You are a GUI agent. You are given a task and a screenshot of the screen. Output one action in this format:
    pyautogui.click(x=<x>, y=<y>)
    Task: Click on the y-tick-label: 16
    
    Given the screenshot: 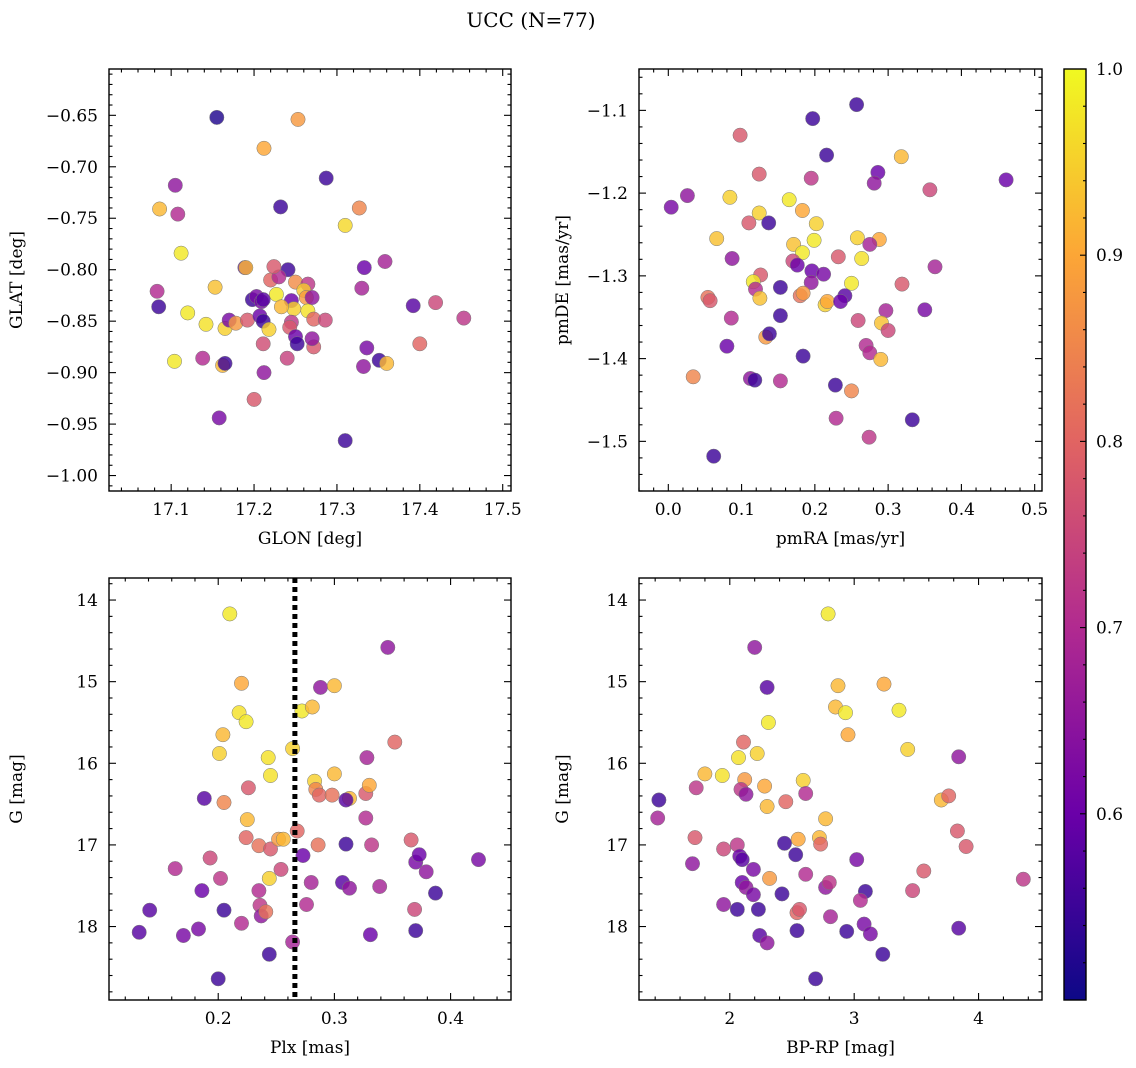 What is the action you would take?
    pyautogui.click(x=617, y=764)
    